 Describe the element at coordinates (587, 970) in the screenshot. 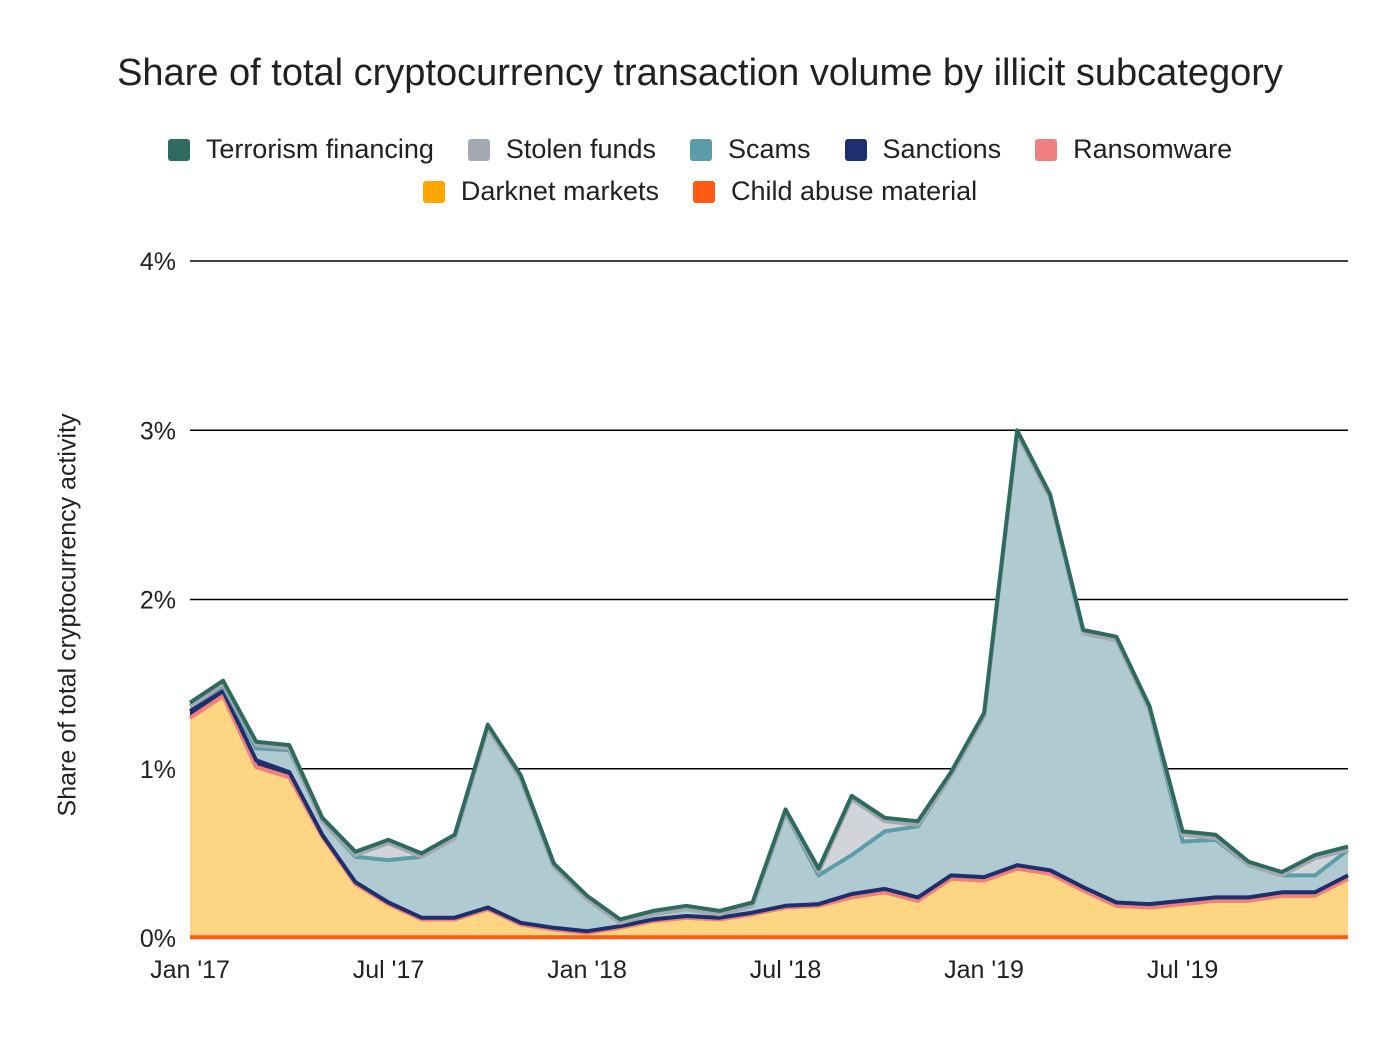

I see `x-tick-label: Jan '18` at that location.